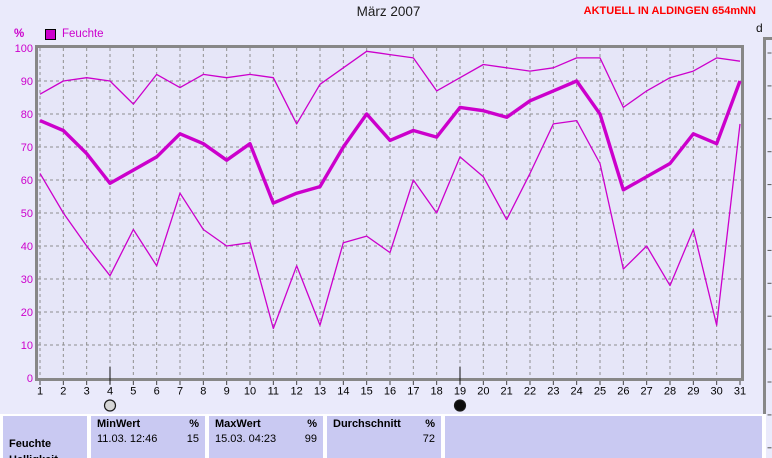  I want to click on svg-text: 25, so click(600, 392).